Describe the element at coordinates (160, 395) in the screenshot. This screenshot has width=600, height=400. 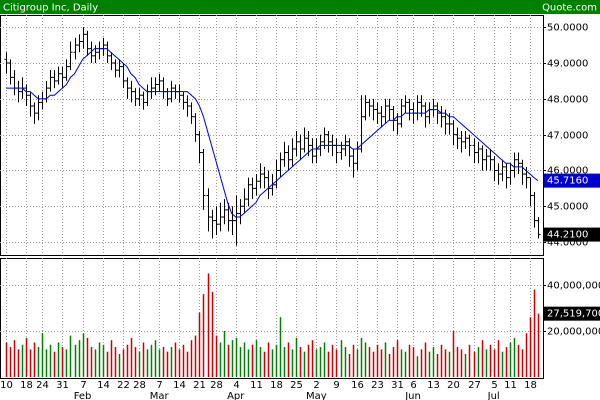
I see `month-label: Mar` at that location.